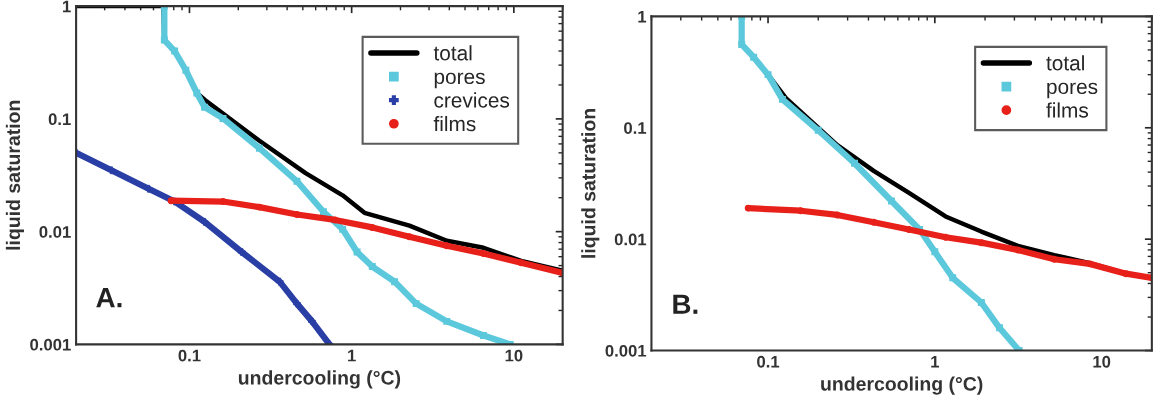 The height and width of the screenshot is (410, 1153). I want to click on legend-label: crevices, so click(472, 100).